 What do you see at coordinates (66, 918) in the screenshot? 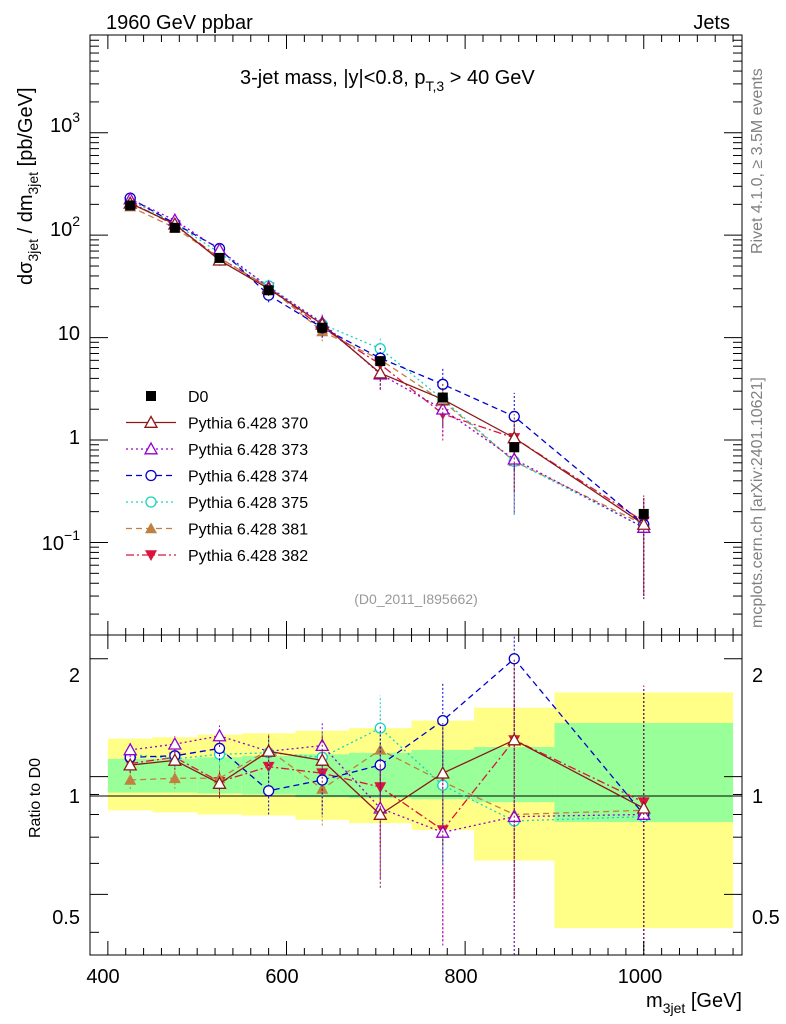
I see `ratio-tick-label-0.5-left: 0.5` at bounding box center [66, 918].